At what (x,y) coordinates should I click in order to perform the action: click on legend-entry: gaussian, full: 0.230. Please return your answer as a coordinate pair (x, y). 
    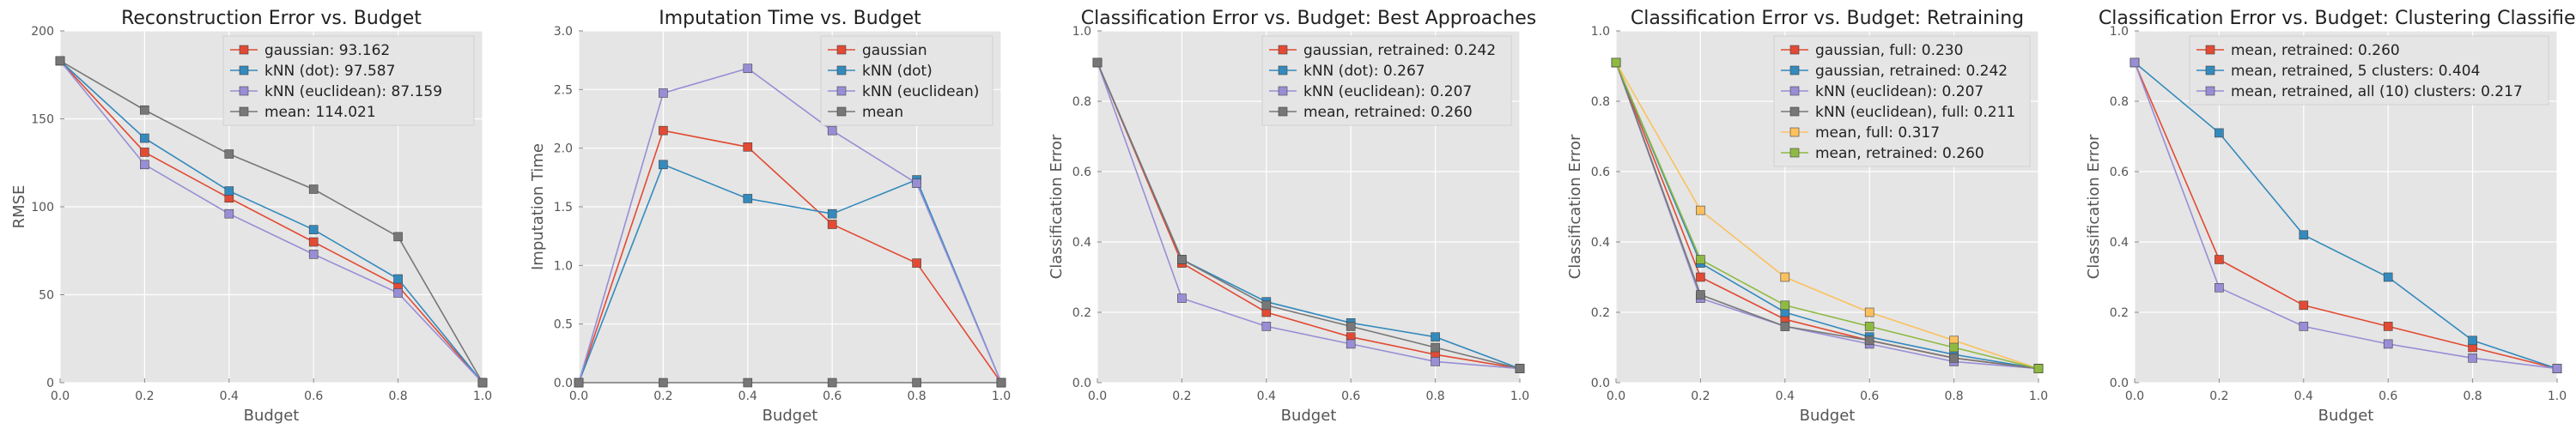
    Looking at the image, I should click on (1889, 50).